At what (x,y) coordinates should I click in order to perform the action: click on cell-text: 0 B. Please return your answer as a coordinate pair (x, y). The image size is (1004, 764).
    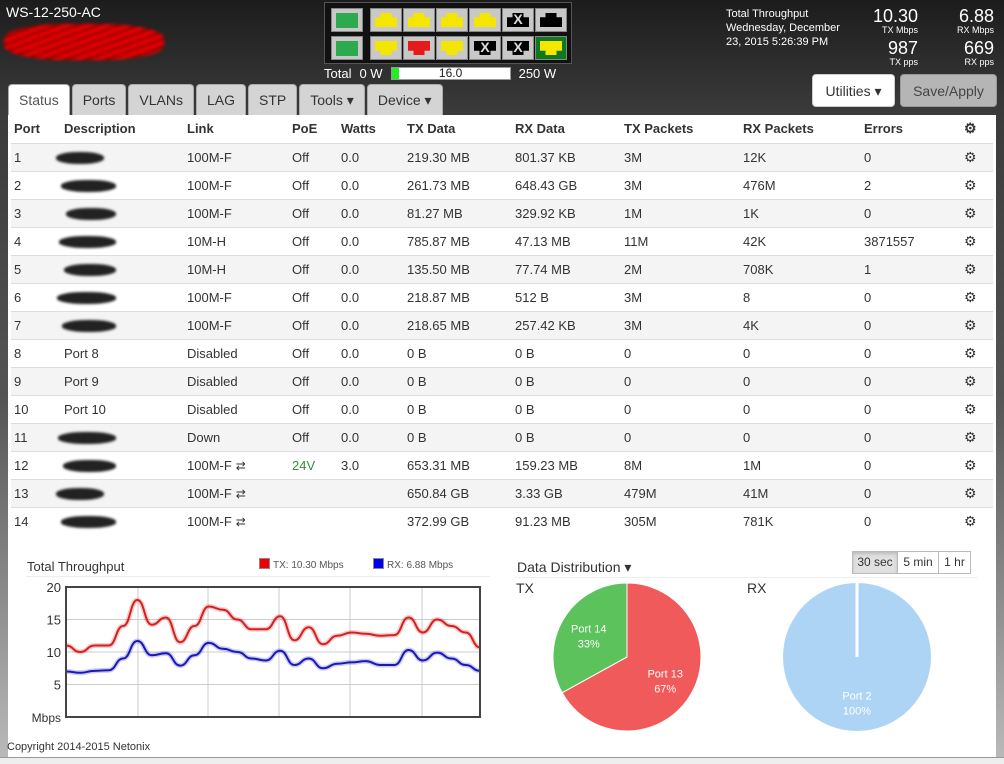
    Looking at the image, I should click on (417, 437).